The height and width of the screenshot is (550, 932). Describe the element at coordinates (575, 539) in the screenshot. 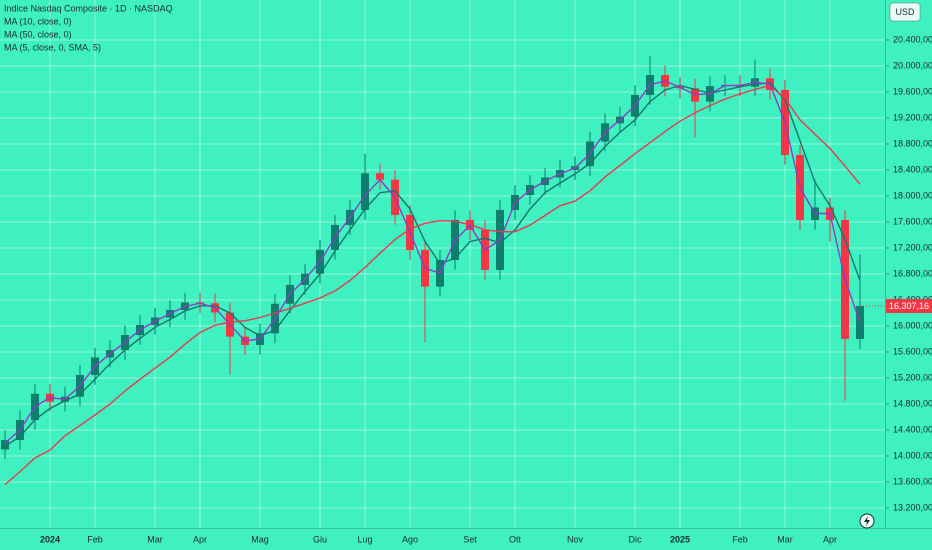

I see `x-tick-label: Nov` at that location.